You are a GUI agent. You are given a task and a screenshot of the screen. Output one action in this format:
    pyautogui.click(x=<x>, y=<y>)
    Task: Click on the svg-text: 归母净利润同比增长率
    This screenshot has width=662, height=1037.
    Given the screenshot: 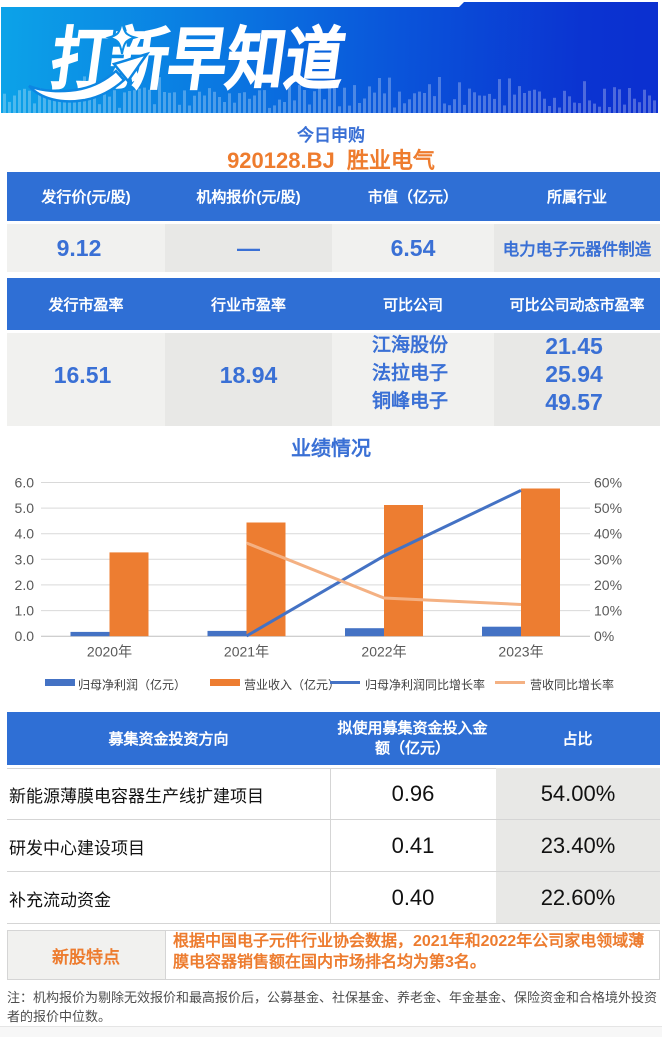 What is the action you would take?
    pyautogui.click(x=425, y=684)
    